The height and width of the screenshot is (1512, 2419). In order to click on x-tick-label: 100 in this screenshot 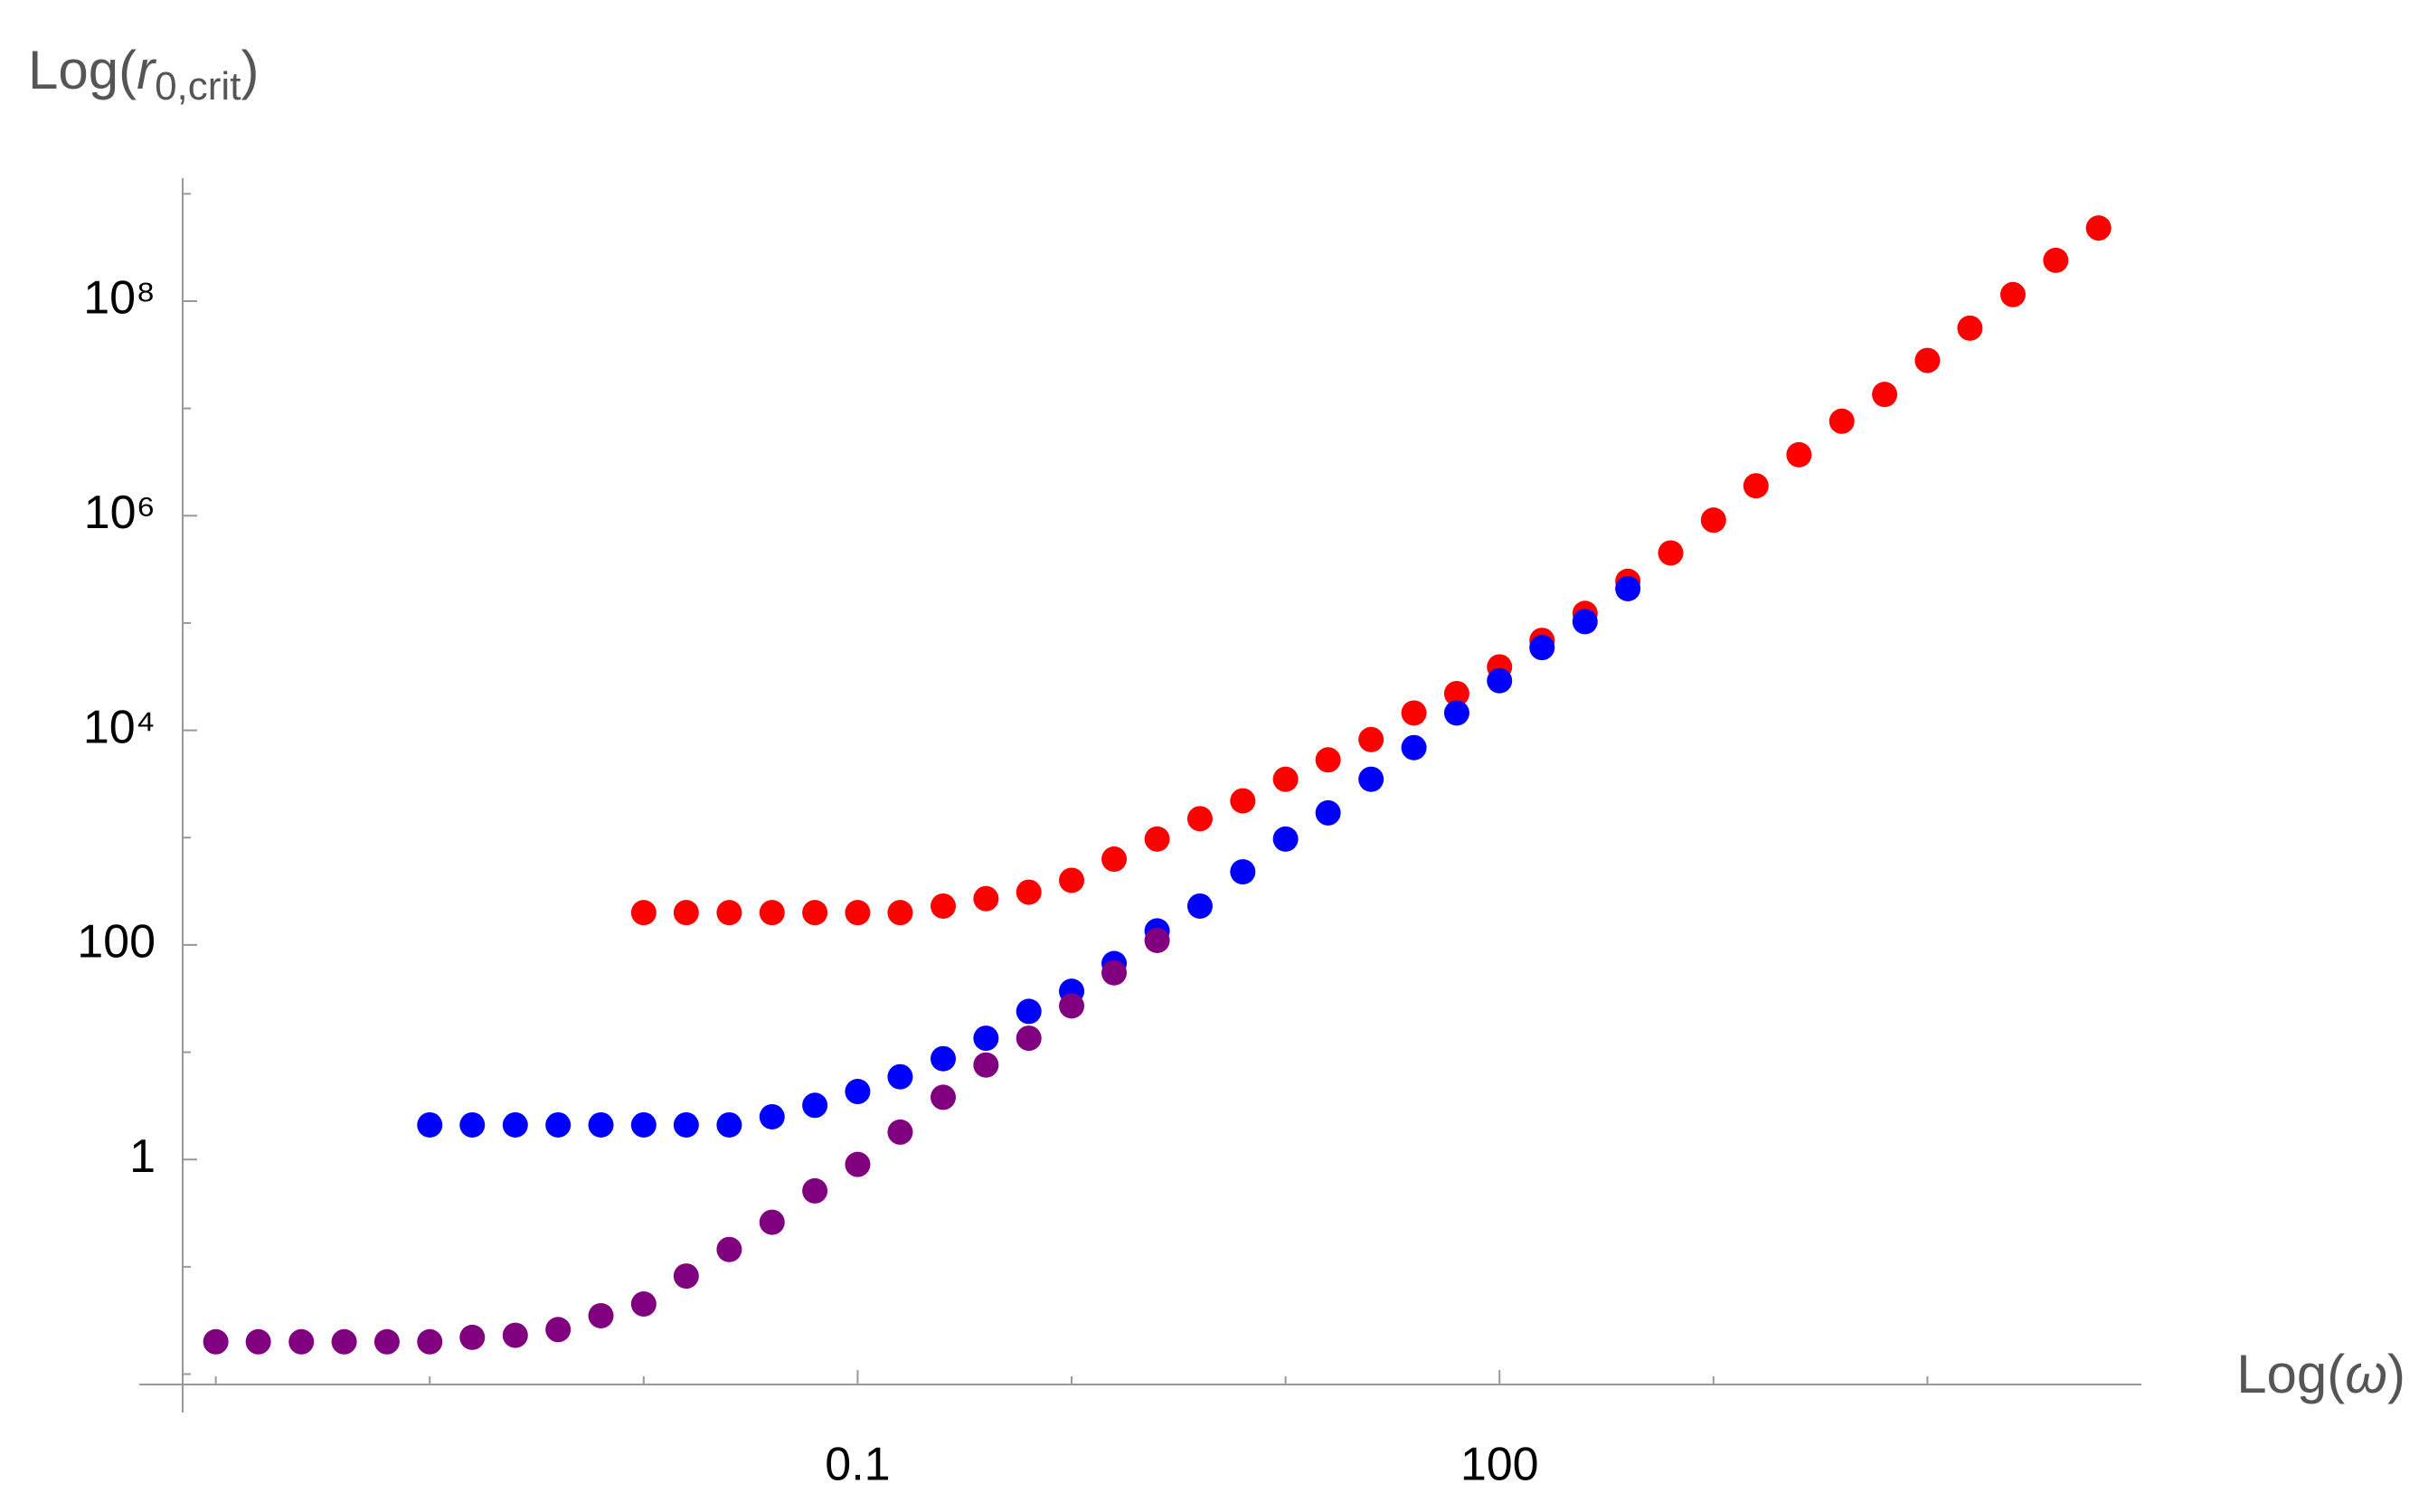, I will do `click(1499, 1465)`.